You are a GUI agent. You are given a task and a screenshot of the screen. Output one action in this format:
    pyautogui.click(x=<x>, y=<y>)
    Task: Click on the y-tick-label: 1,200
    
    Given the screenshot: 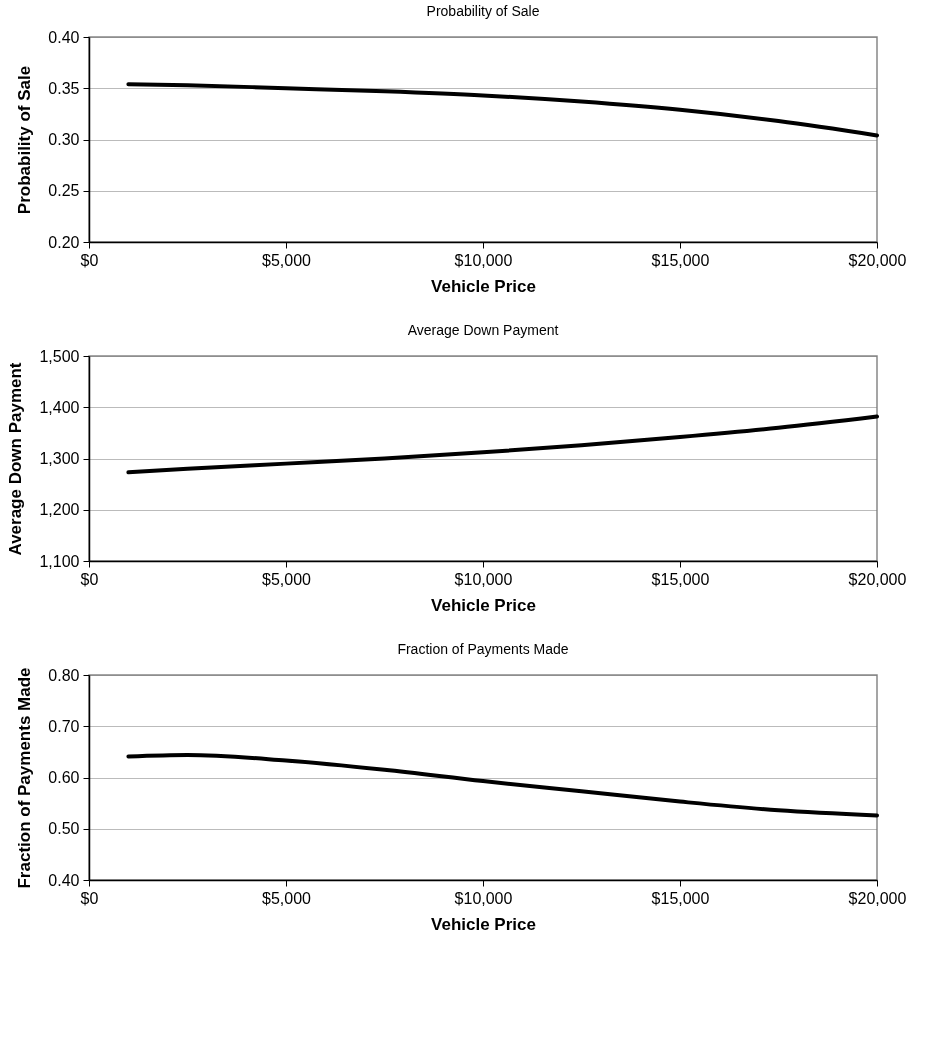 What is the action you would take?
    pyautogui.click(x=59, y=510)
    